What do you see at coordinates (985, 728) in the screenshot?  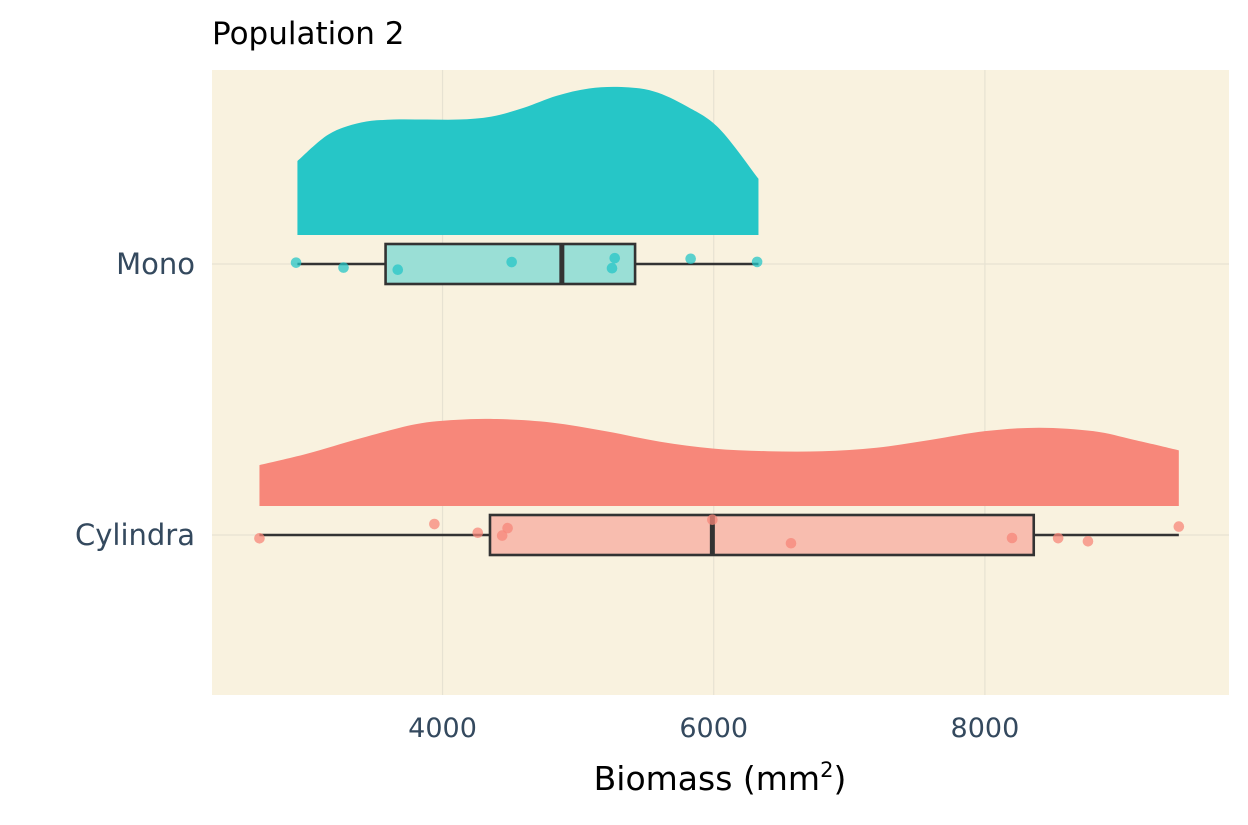 I see `x-tick-label: 8000` at bounding box center [985, 728].